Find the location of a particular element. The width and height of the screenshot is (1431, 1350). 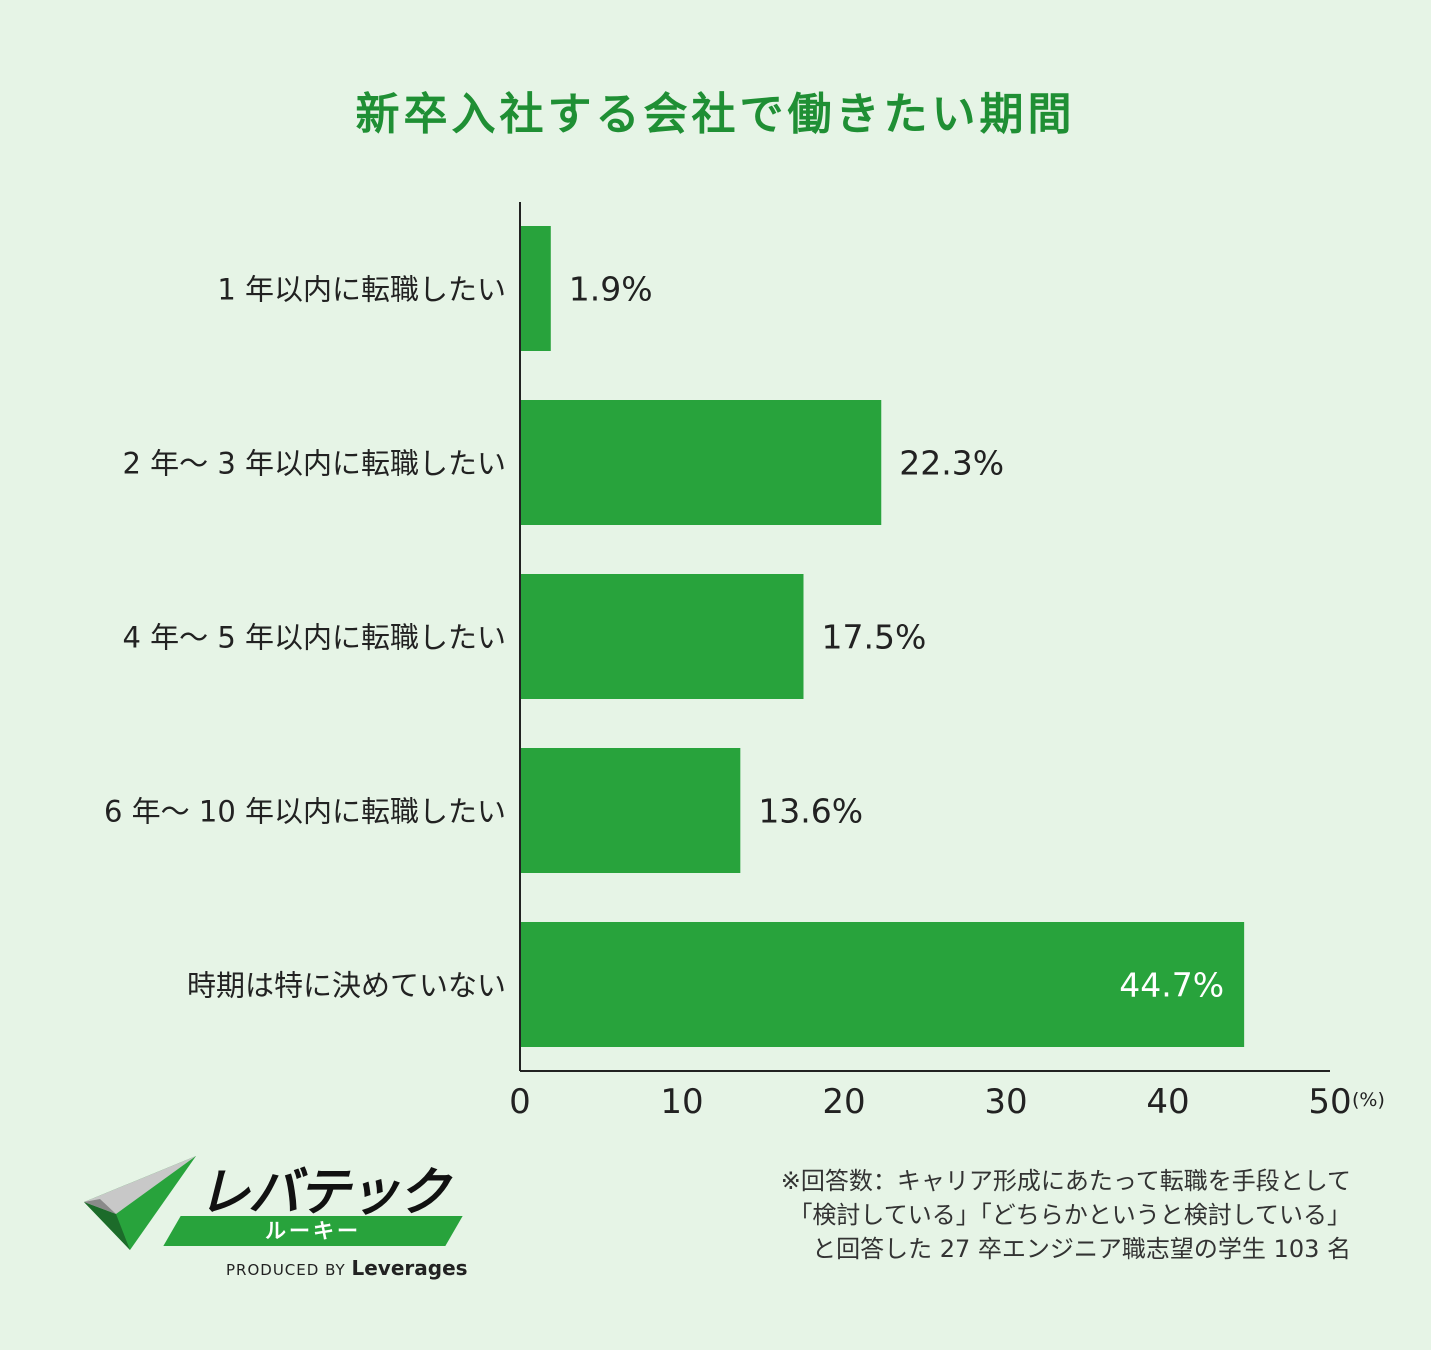

x-tick-label: 40 is located at coordinates (1167, 1102).